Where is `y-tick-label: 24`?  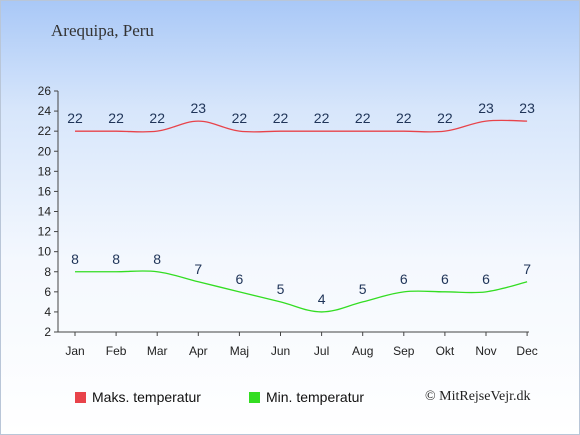 y-tick-label: 24 is located at coordinates (45, 111).